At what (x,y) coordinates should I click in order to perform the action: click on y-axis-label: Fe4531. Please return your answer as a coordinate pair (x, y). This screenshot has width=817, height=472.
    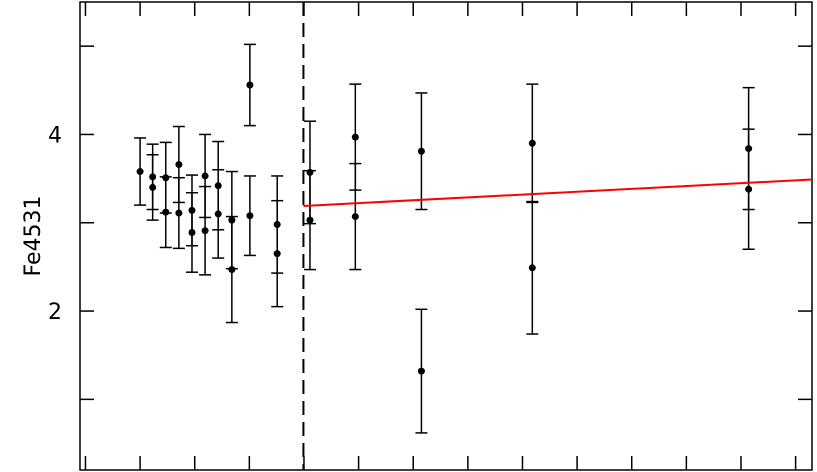
    Looking at the image, I should click on (33, 236).